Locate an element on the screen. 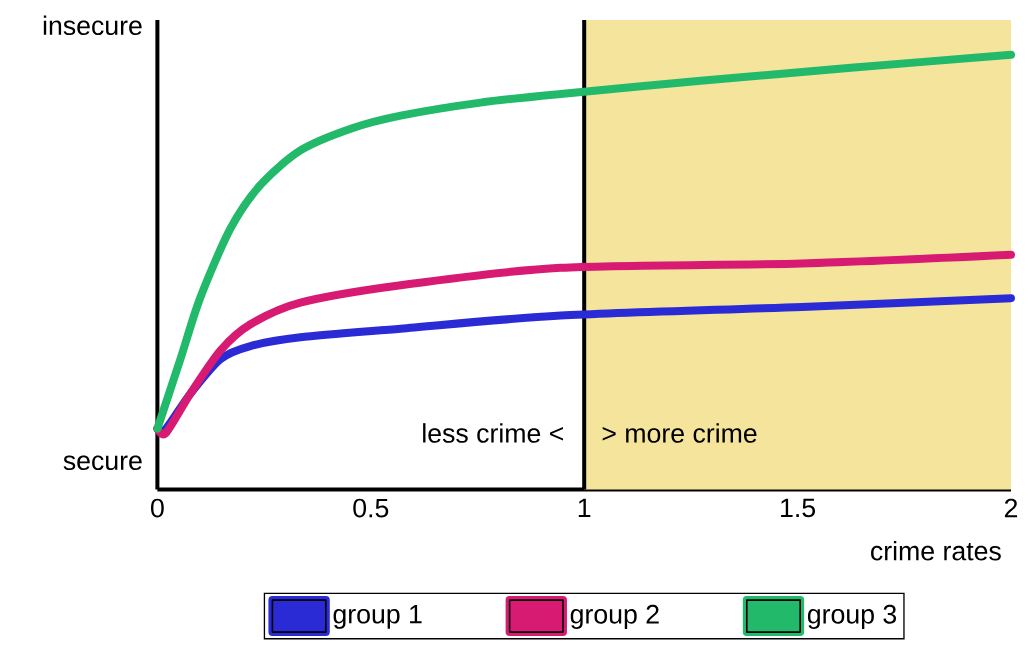 Image resolution: width=1035 pixels, height=646 pixels. x-tick-label: 1 is located at coordinates (584, 508).